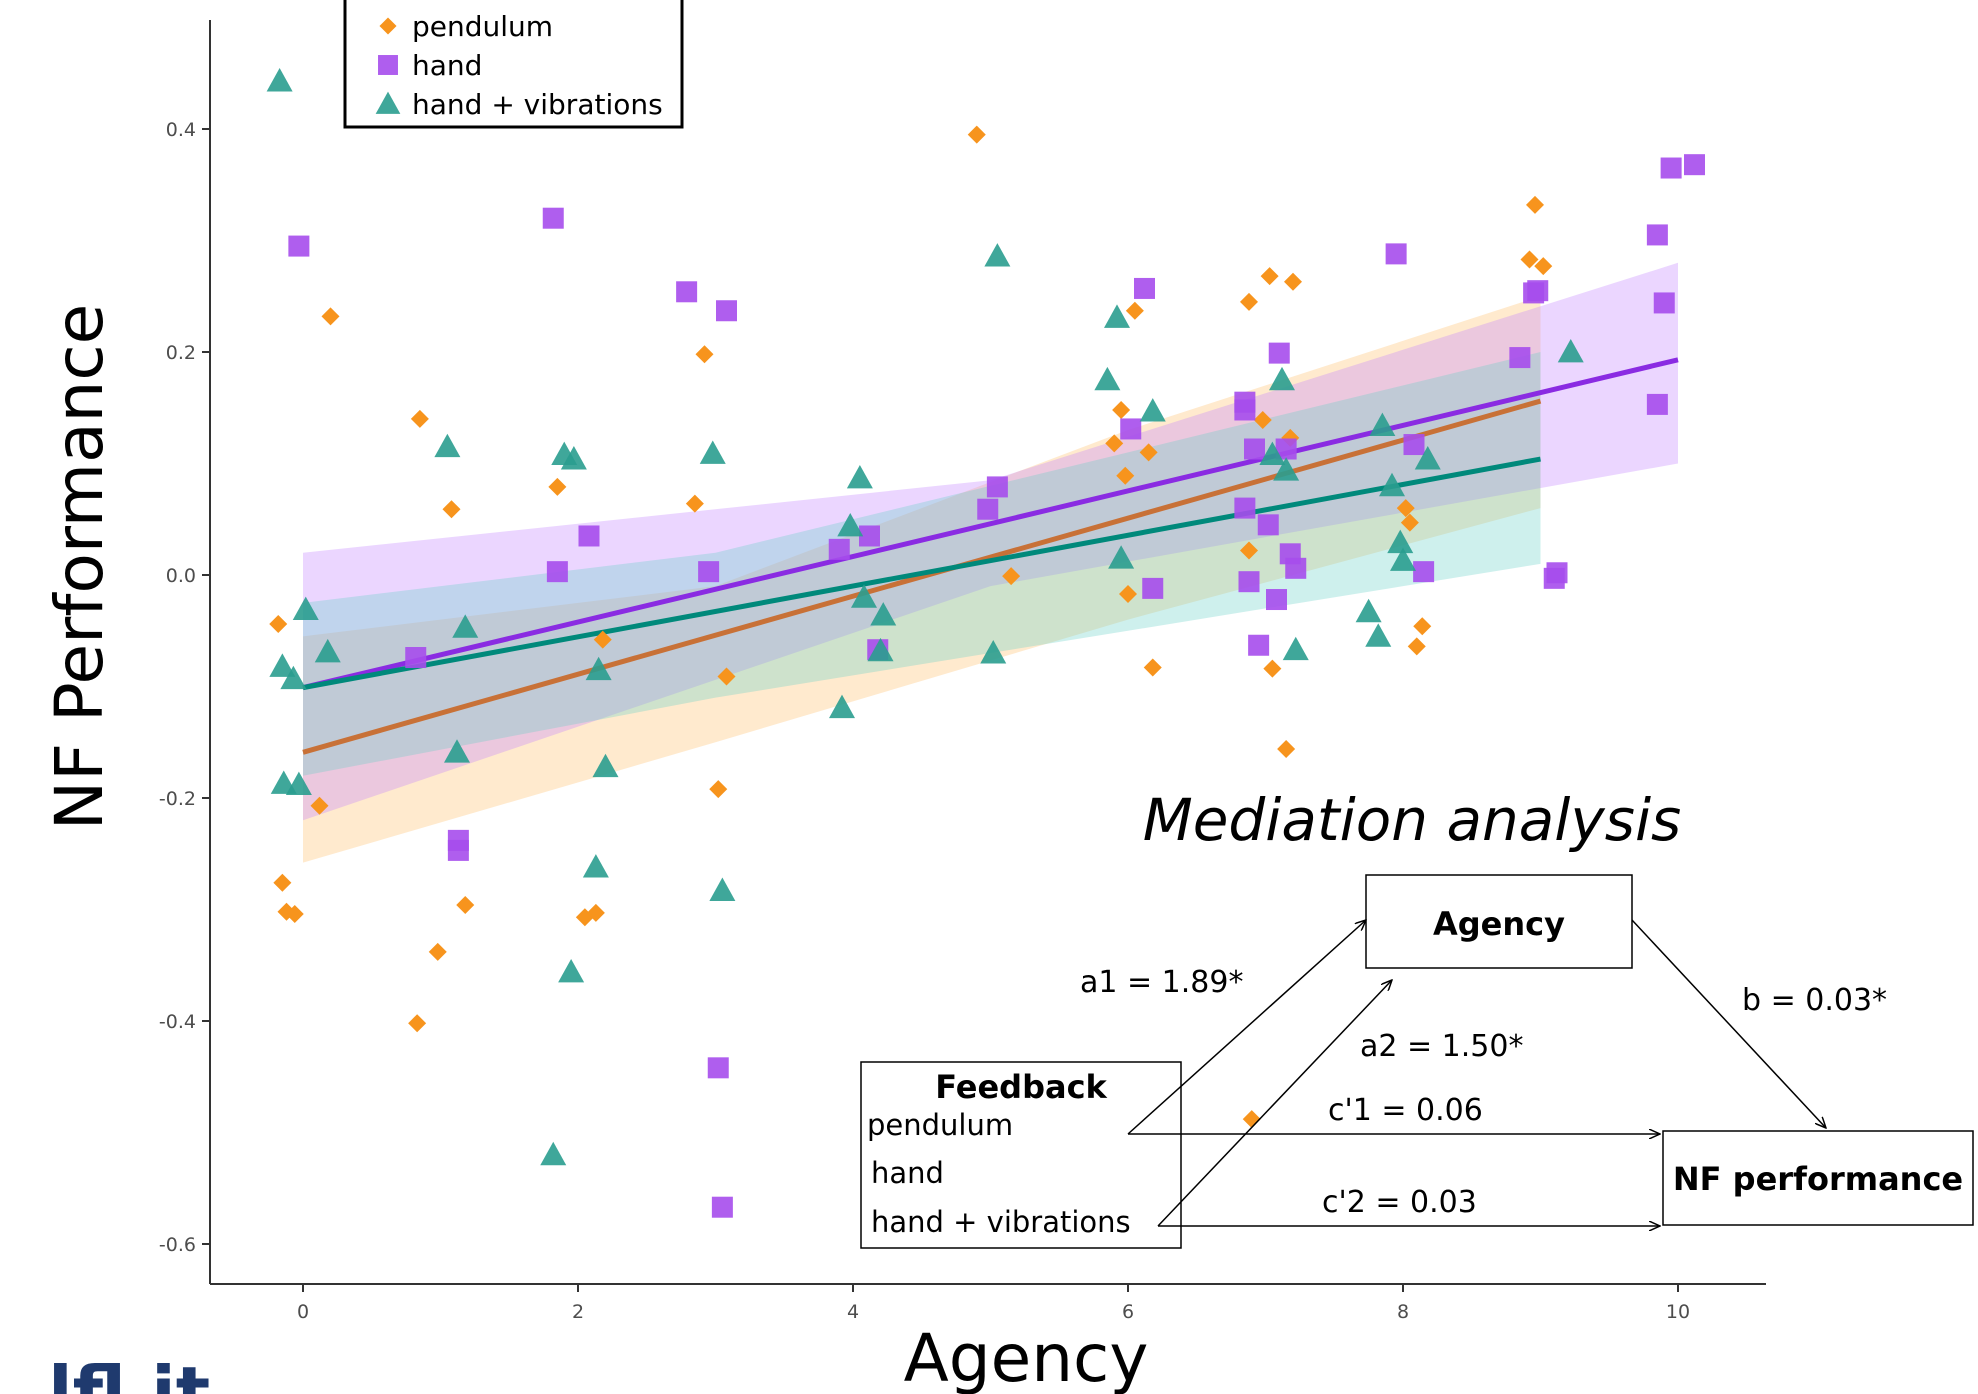 This screenshot has width=1978, height=1394. Describe the element at coordinates (1441, 1046) in the screenshot. I see `path-a2-label: a2 = 1.50*` at that location.